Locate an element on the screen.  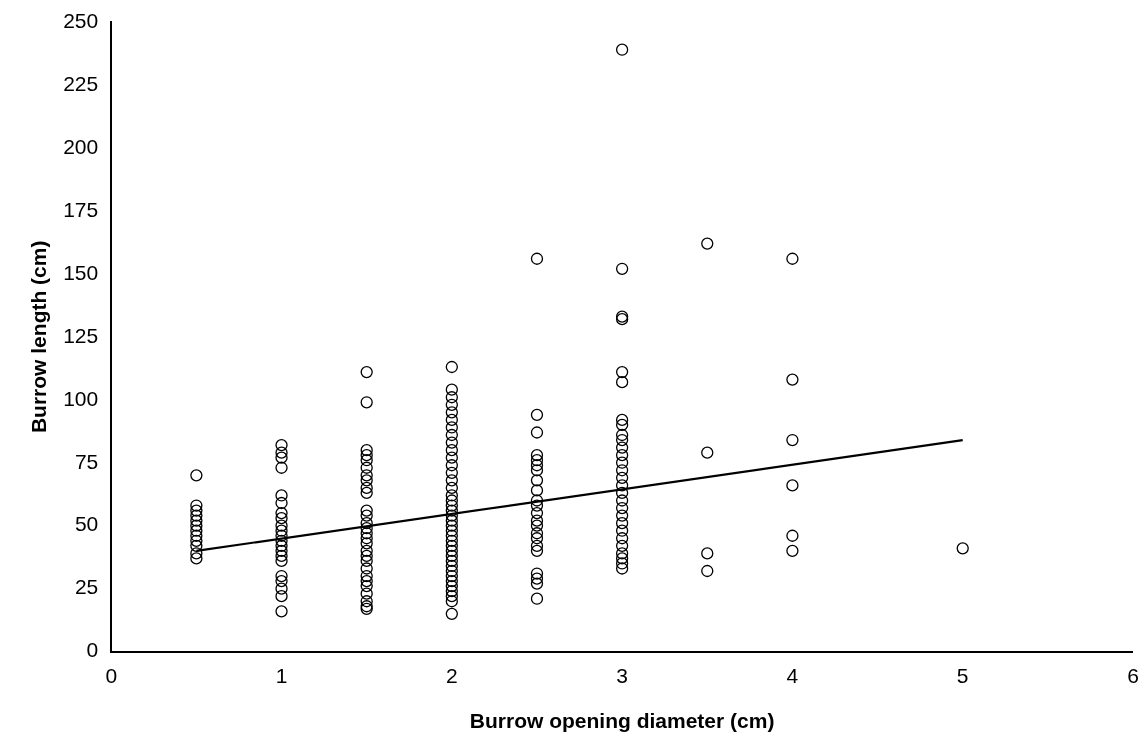
y-tick-label: 225 is located at coordinates (81, 83).